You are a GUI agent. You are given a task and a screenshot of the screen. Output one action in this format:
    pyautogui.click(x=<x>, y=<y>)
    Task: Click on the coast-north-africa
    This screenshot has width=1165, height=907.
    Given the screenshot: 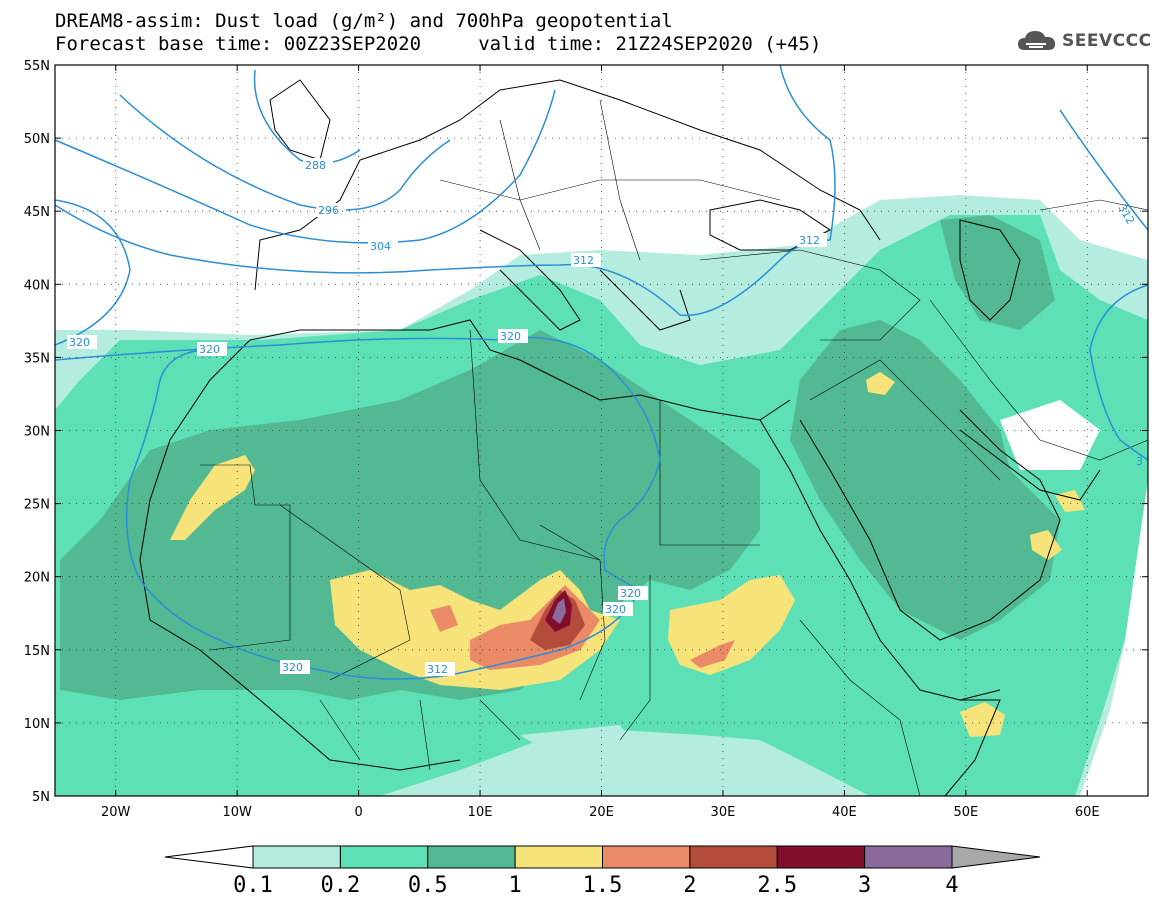 What is the action you would take?
    pyautogui.click(x=520, y=370)
    